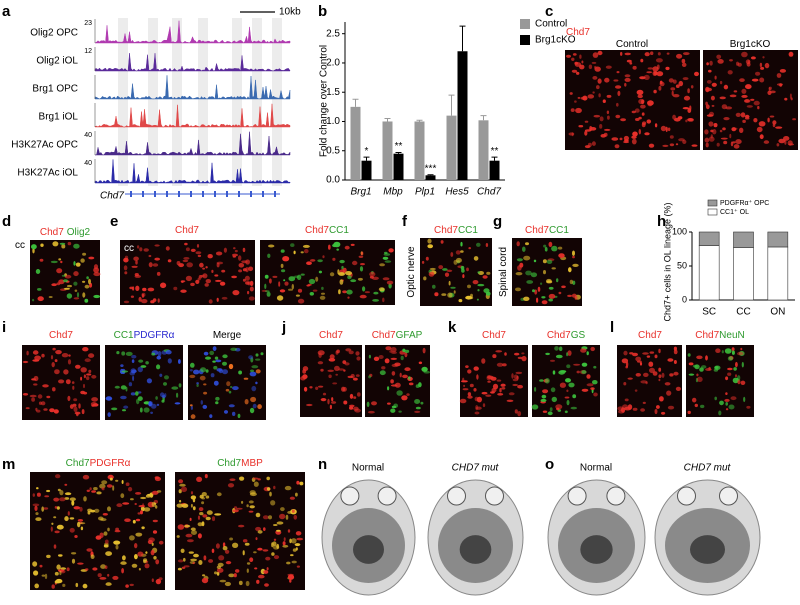 The image size is (800, 605). Describe the element at coordinates (577, 496) in the screenshot. I see `mri-eye` at that location.